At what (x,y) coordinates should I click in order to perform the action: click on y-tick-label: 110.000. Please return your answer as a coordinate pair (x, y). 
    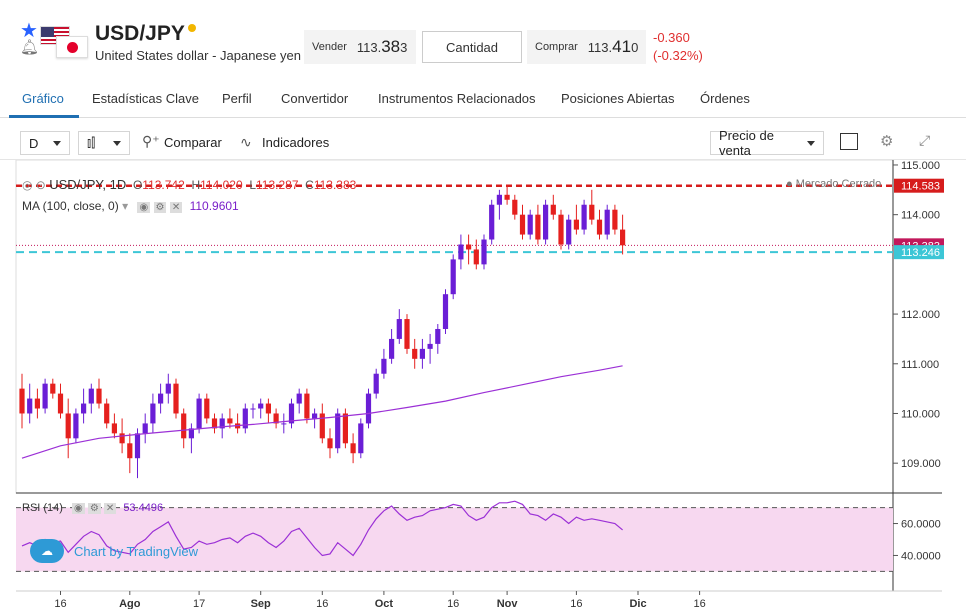
    Looking at the image, I should click on (920, 414).